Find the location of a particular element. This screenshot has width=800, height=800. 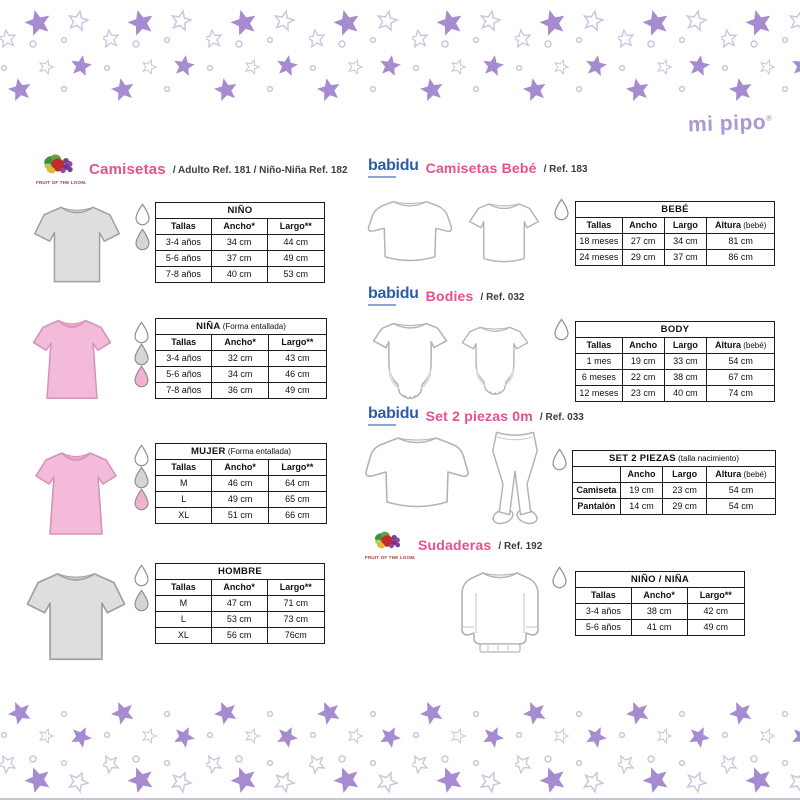

row-label-cell: 18 meses is located at coordinates (599, 241).